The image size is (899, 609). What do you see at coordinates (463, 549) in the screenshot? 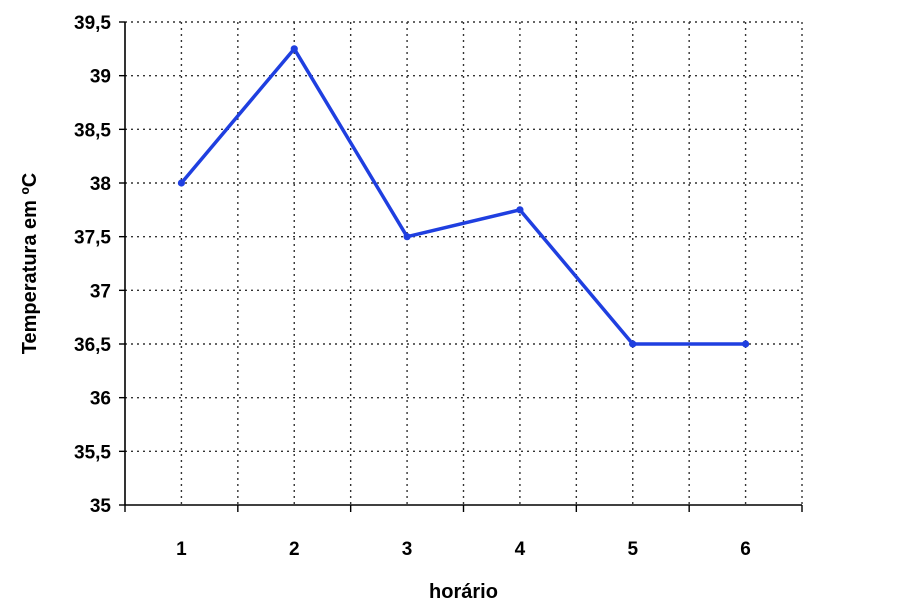
I see `x-tick-labels: 1 2 3 4 5 6` at bounding box center [463, 549].